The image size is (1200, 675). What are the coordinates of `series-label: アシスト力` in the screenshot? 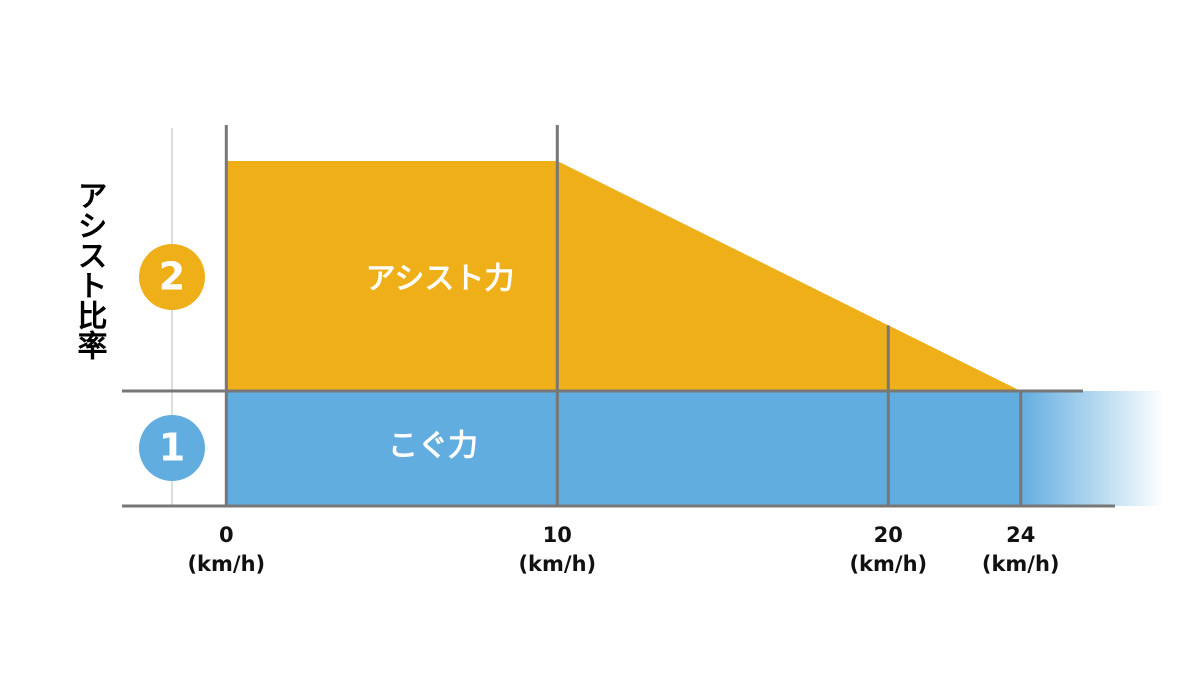 It's located at (440, 279).